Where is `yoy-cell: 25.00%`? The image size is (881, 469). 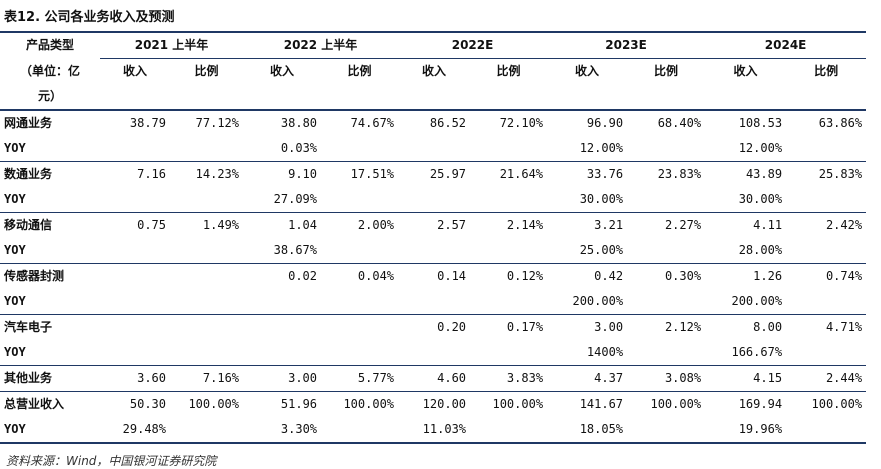 yoy-cell: 25.00% is located at coordinates (587, 251).